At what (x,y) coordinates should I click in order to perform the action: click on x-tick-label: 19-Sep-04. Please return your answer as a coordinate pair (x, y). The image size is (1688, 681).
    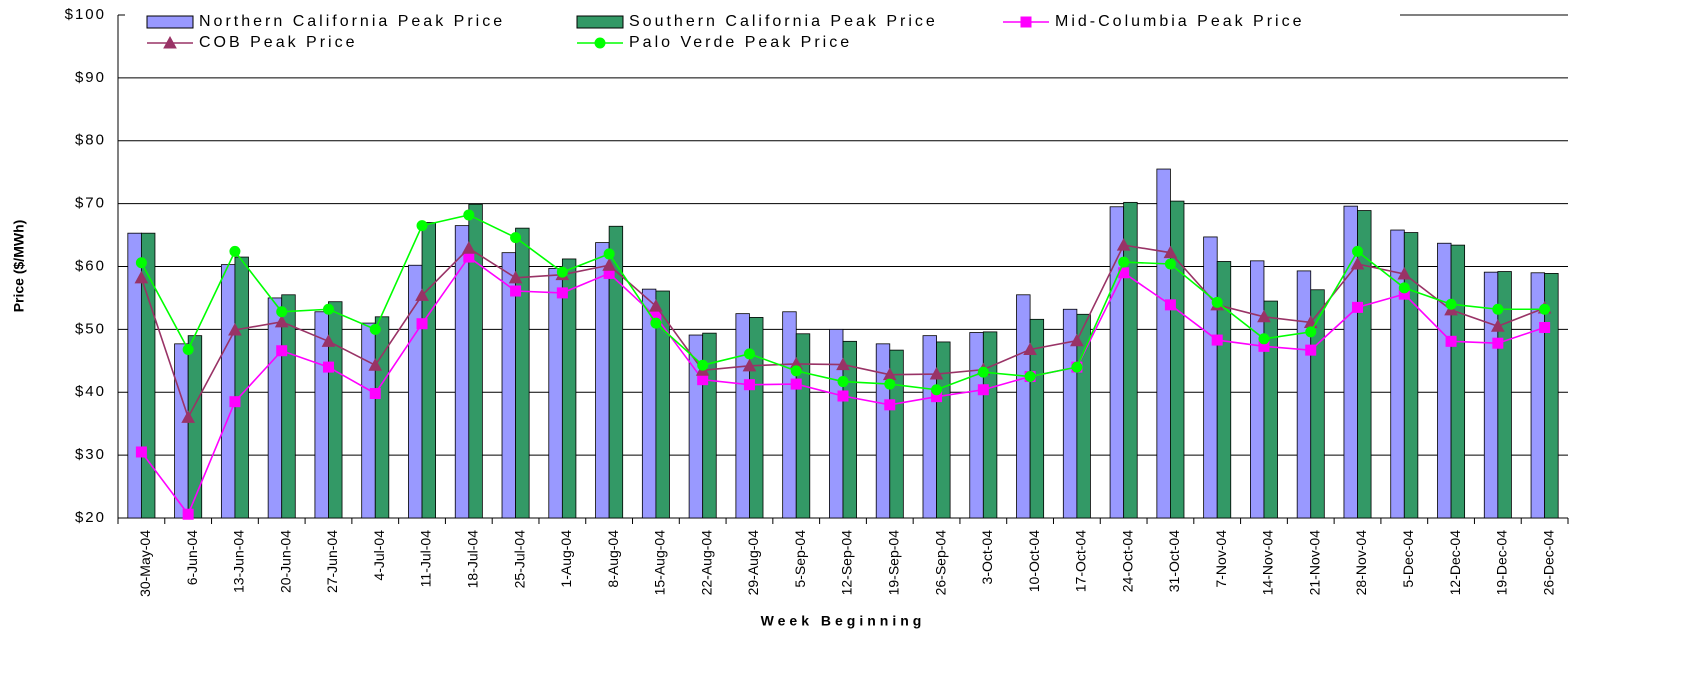
    Looking at the image, I should click on (893, 563).